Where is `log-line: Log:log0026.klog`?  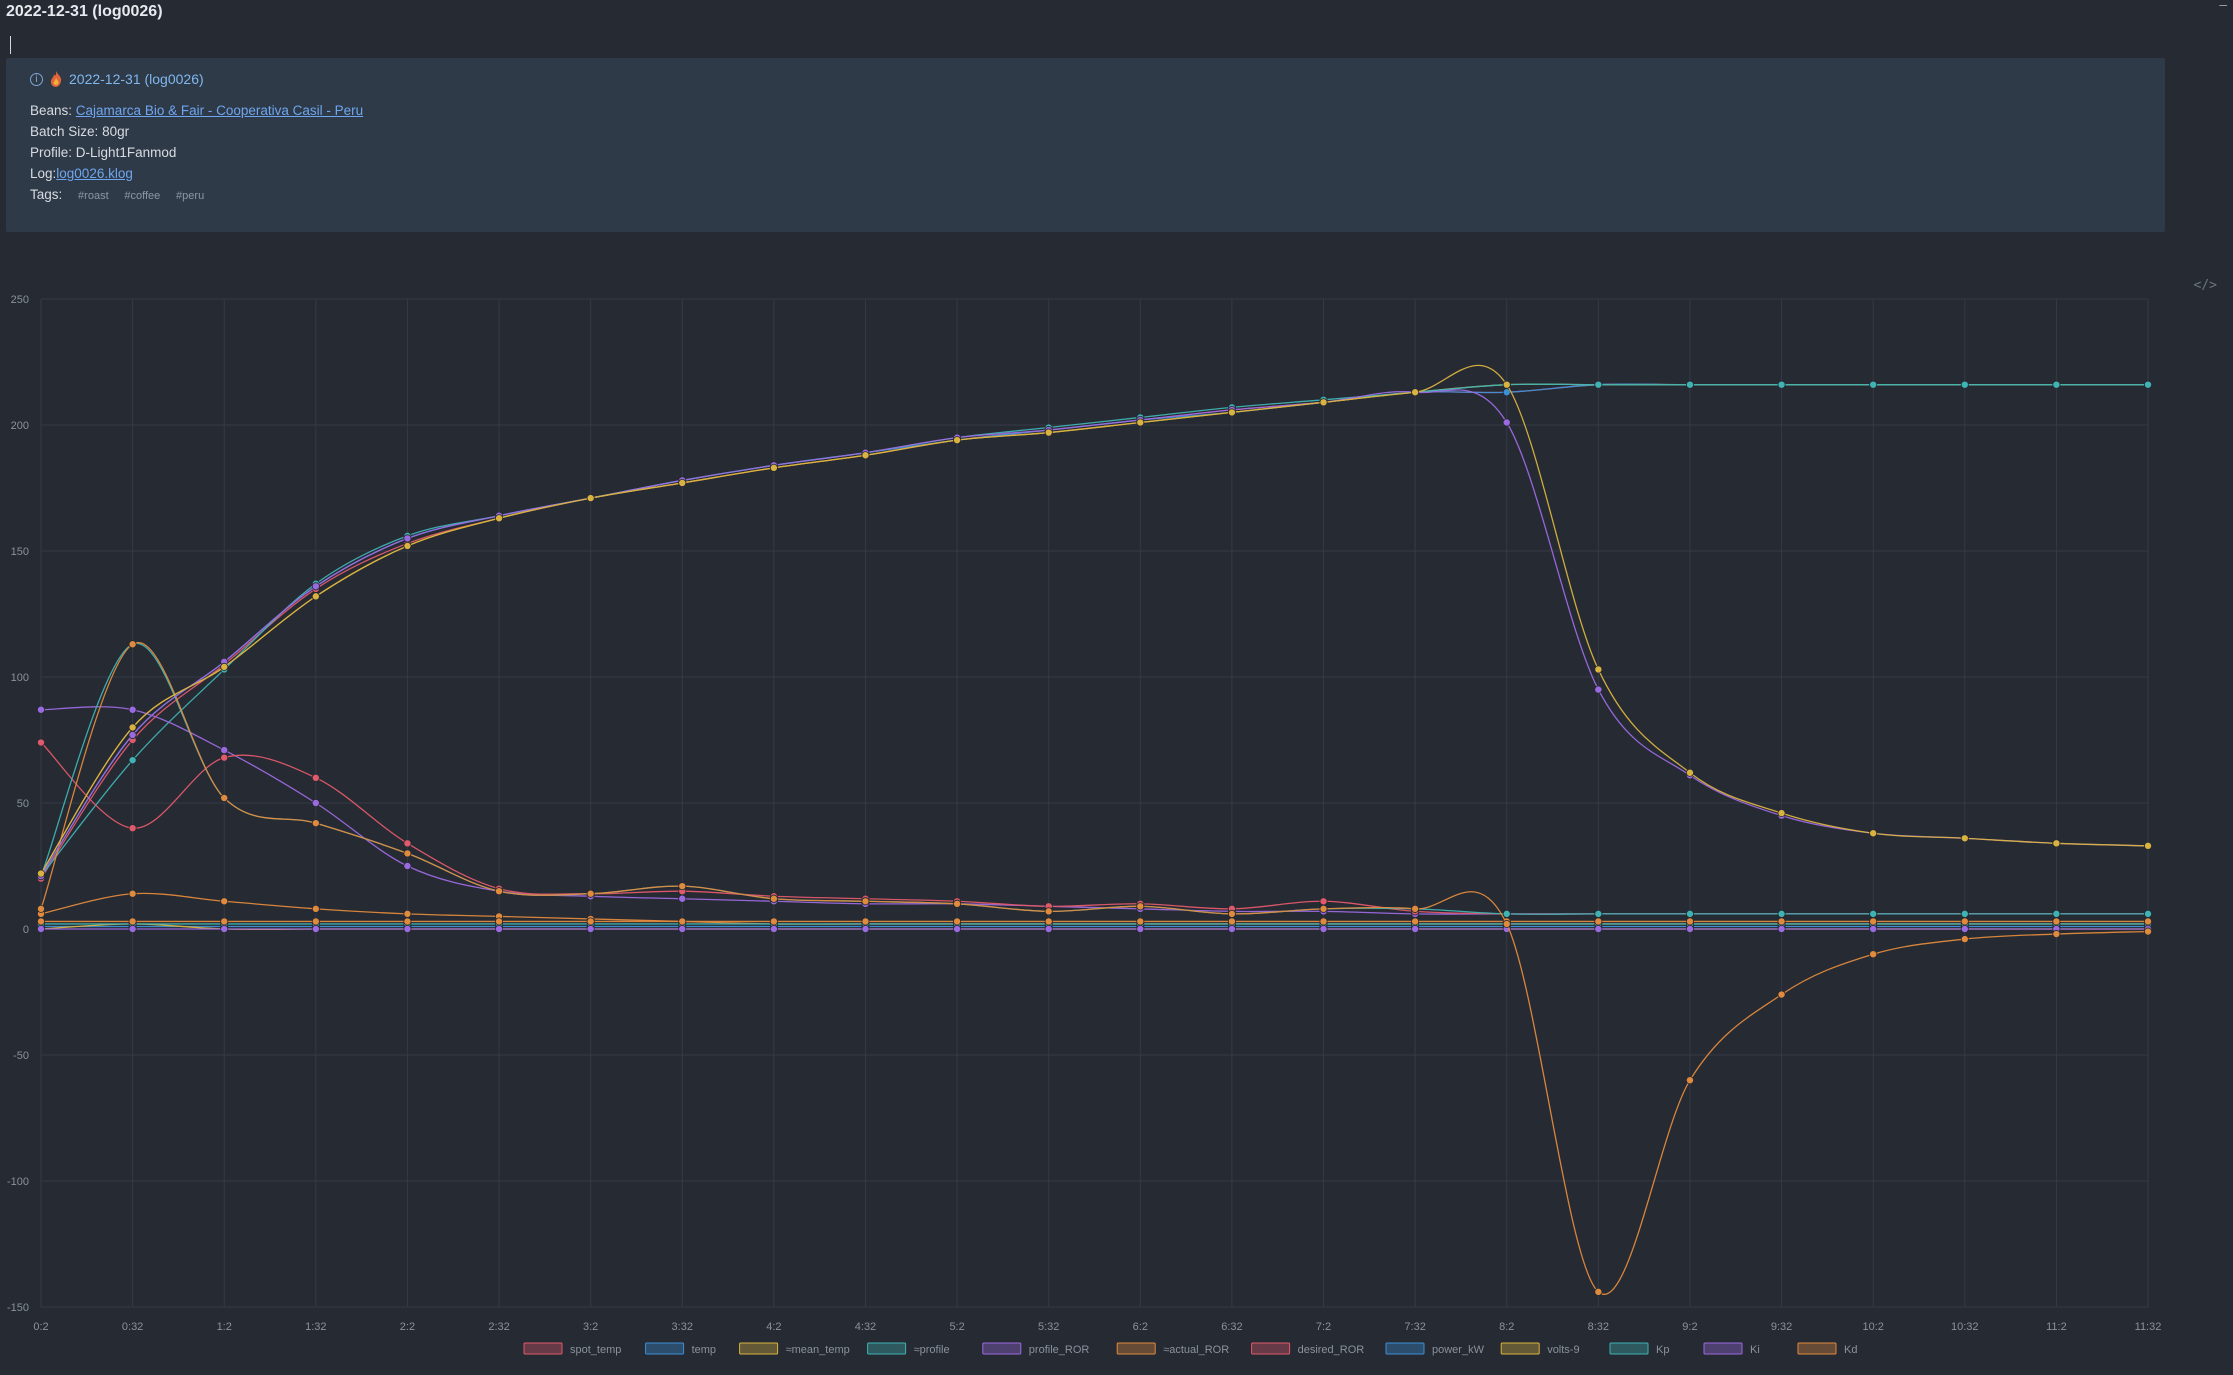
log-line: Log:log0026.klog is located at coordinates (81, 173).